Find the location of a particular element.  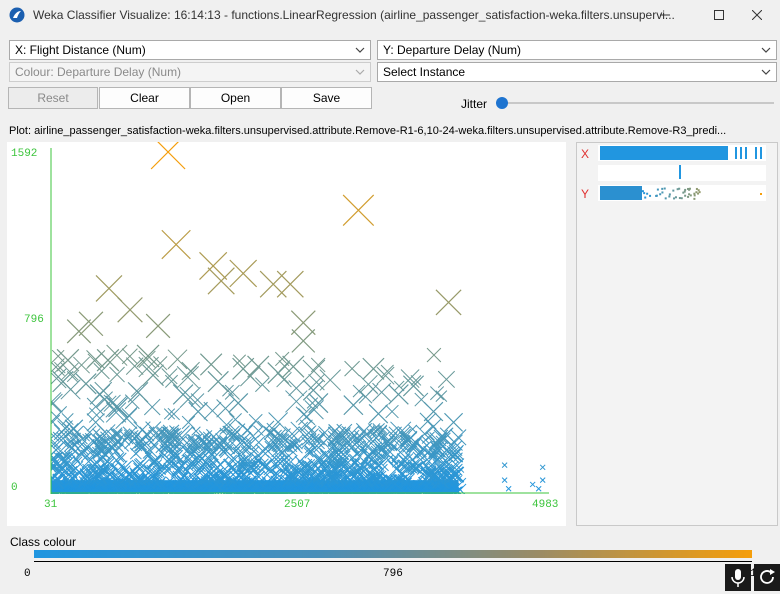

maximize-button is located at coordinates (719, 15).